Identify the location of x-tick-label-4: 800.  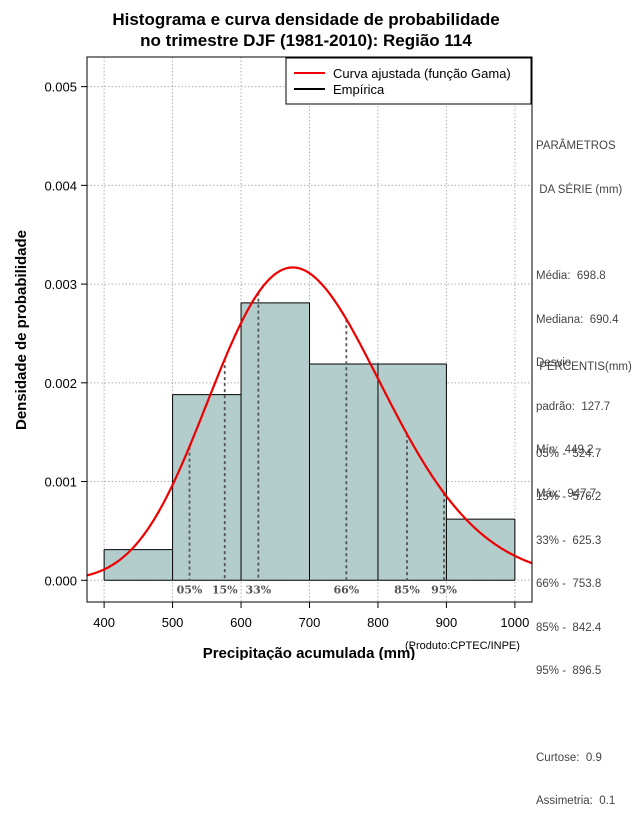
(378, 622).